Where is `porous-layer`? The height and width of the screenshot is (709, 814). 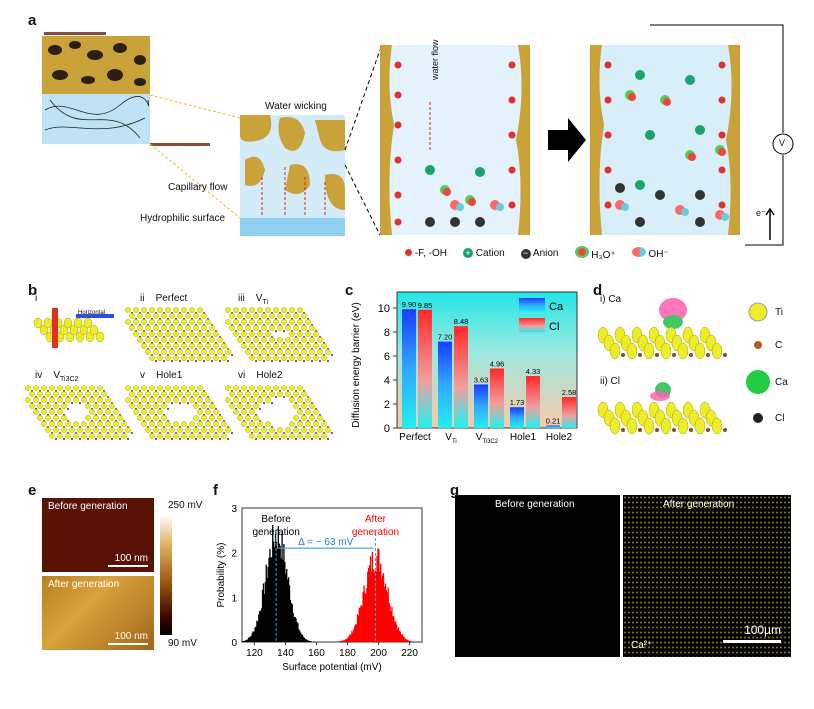
porous-layer is located at coordinates (96, 65).